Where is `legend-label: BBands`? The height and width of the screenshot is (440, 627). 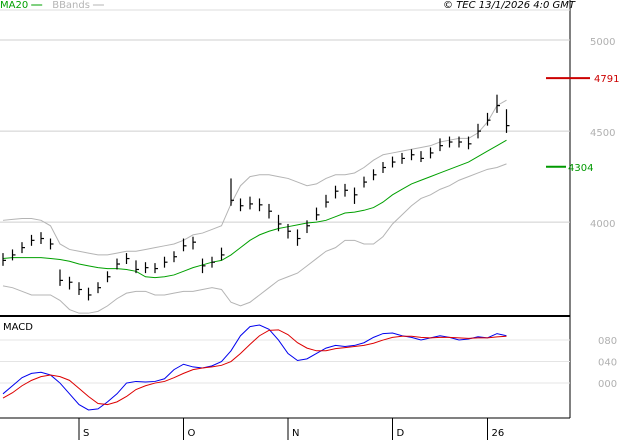
legend-label: BBands is located at coordinates (71, 5).